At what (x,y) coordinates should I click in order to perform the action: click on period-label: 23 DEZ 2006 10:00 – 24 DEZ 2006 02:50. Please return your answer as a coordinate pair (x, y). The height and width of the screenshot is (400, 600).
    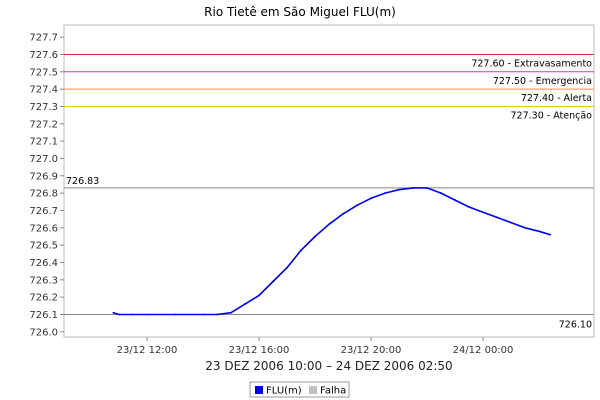
    Looking at the image, I should click on (328, 366).